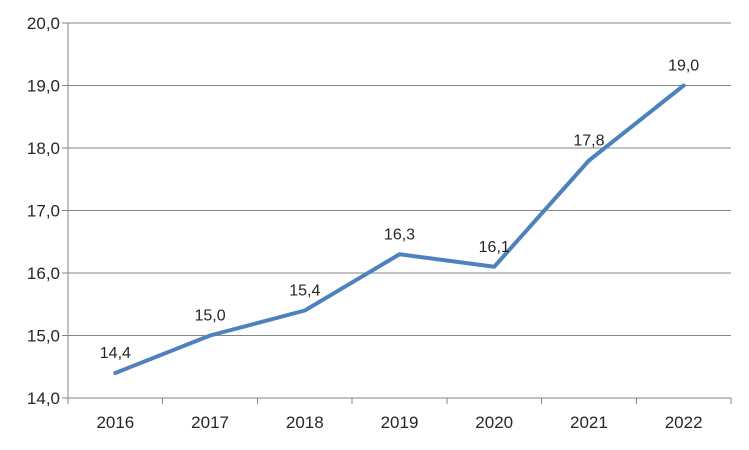 This screenshot has height=450, width=749. I want to click on x-tick-label: 2020, so click(494, 422).